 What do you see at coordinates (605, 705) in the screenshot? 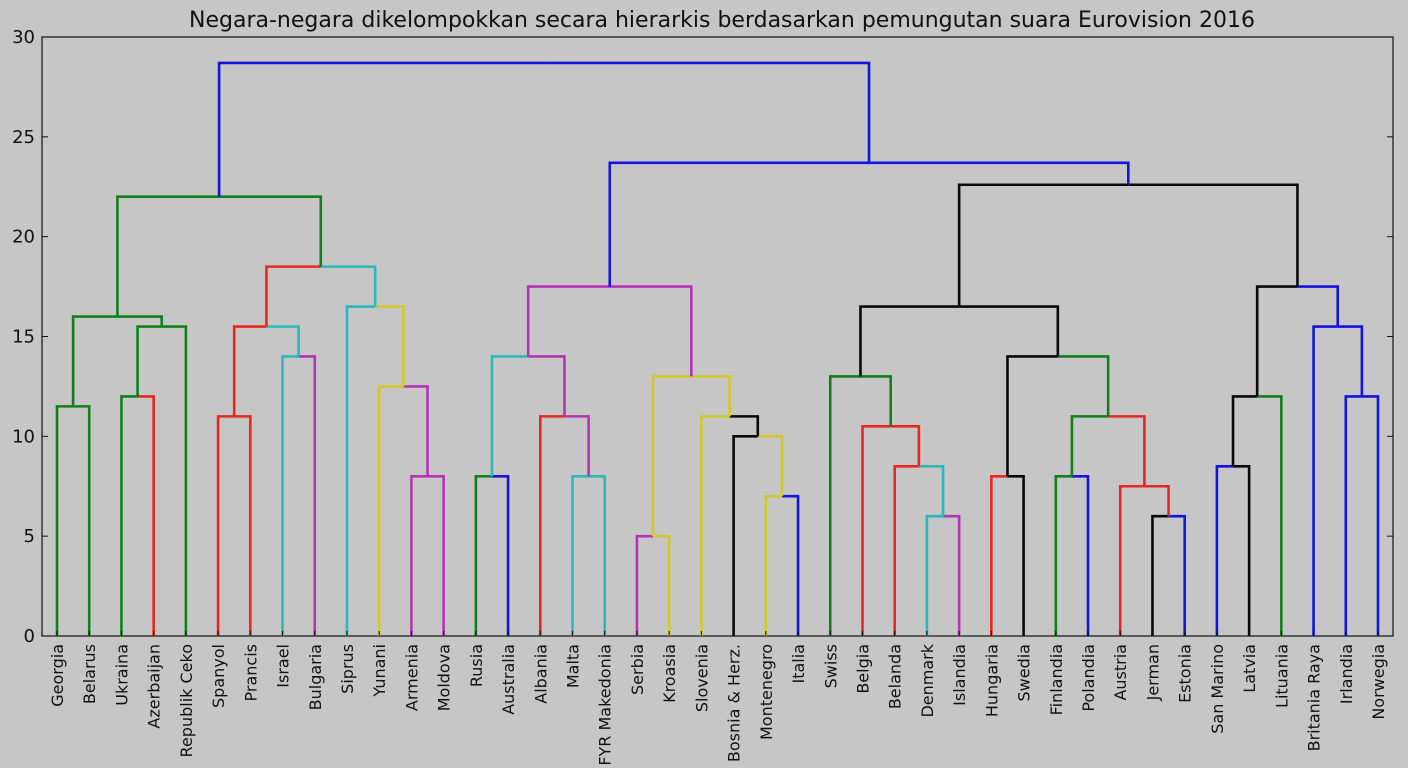
I see `leaf-label: FYR Makedonia` at bounding box center [605, 705].